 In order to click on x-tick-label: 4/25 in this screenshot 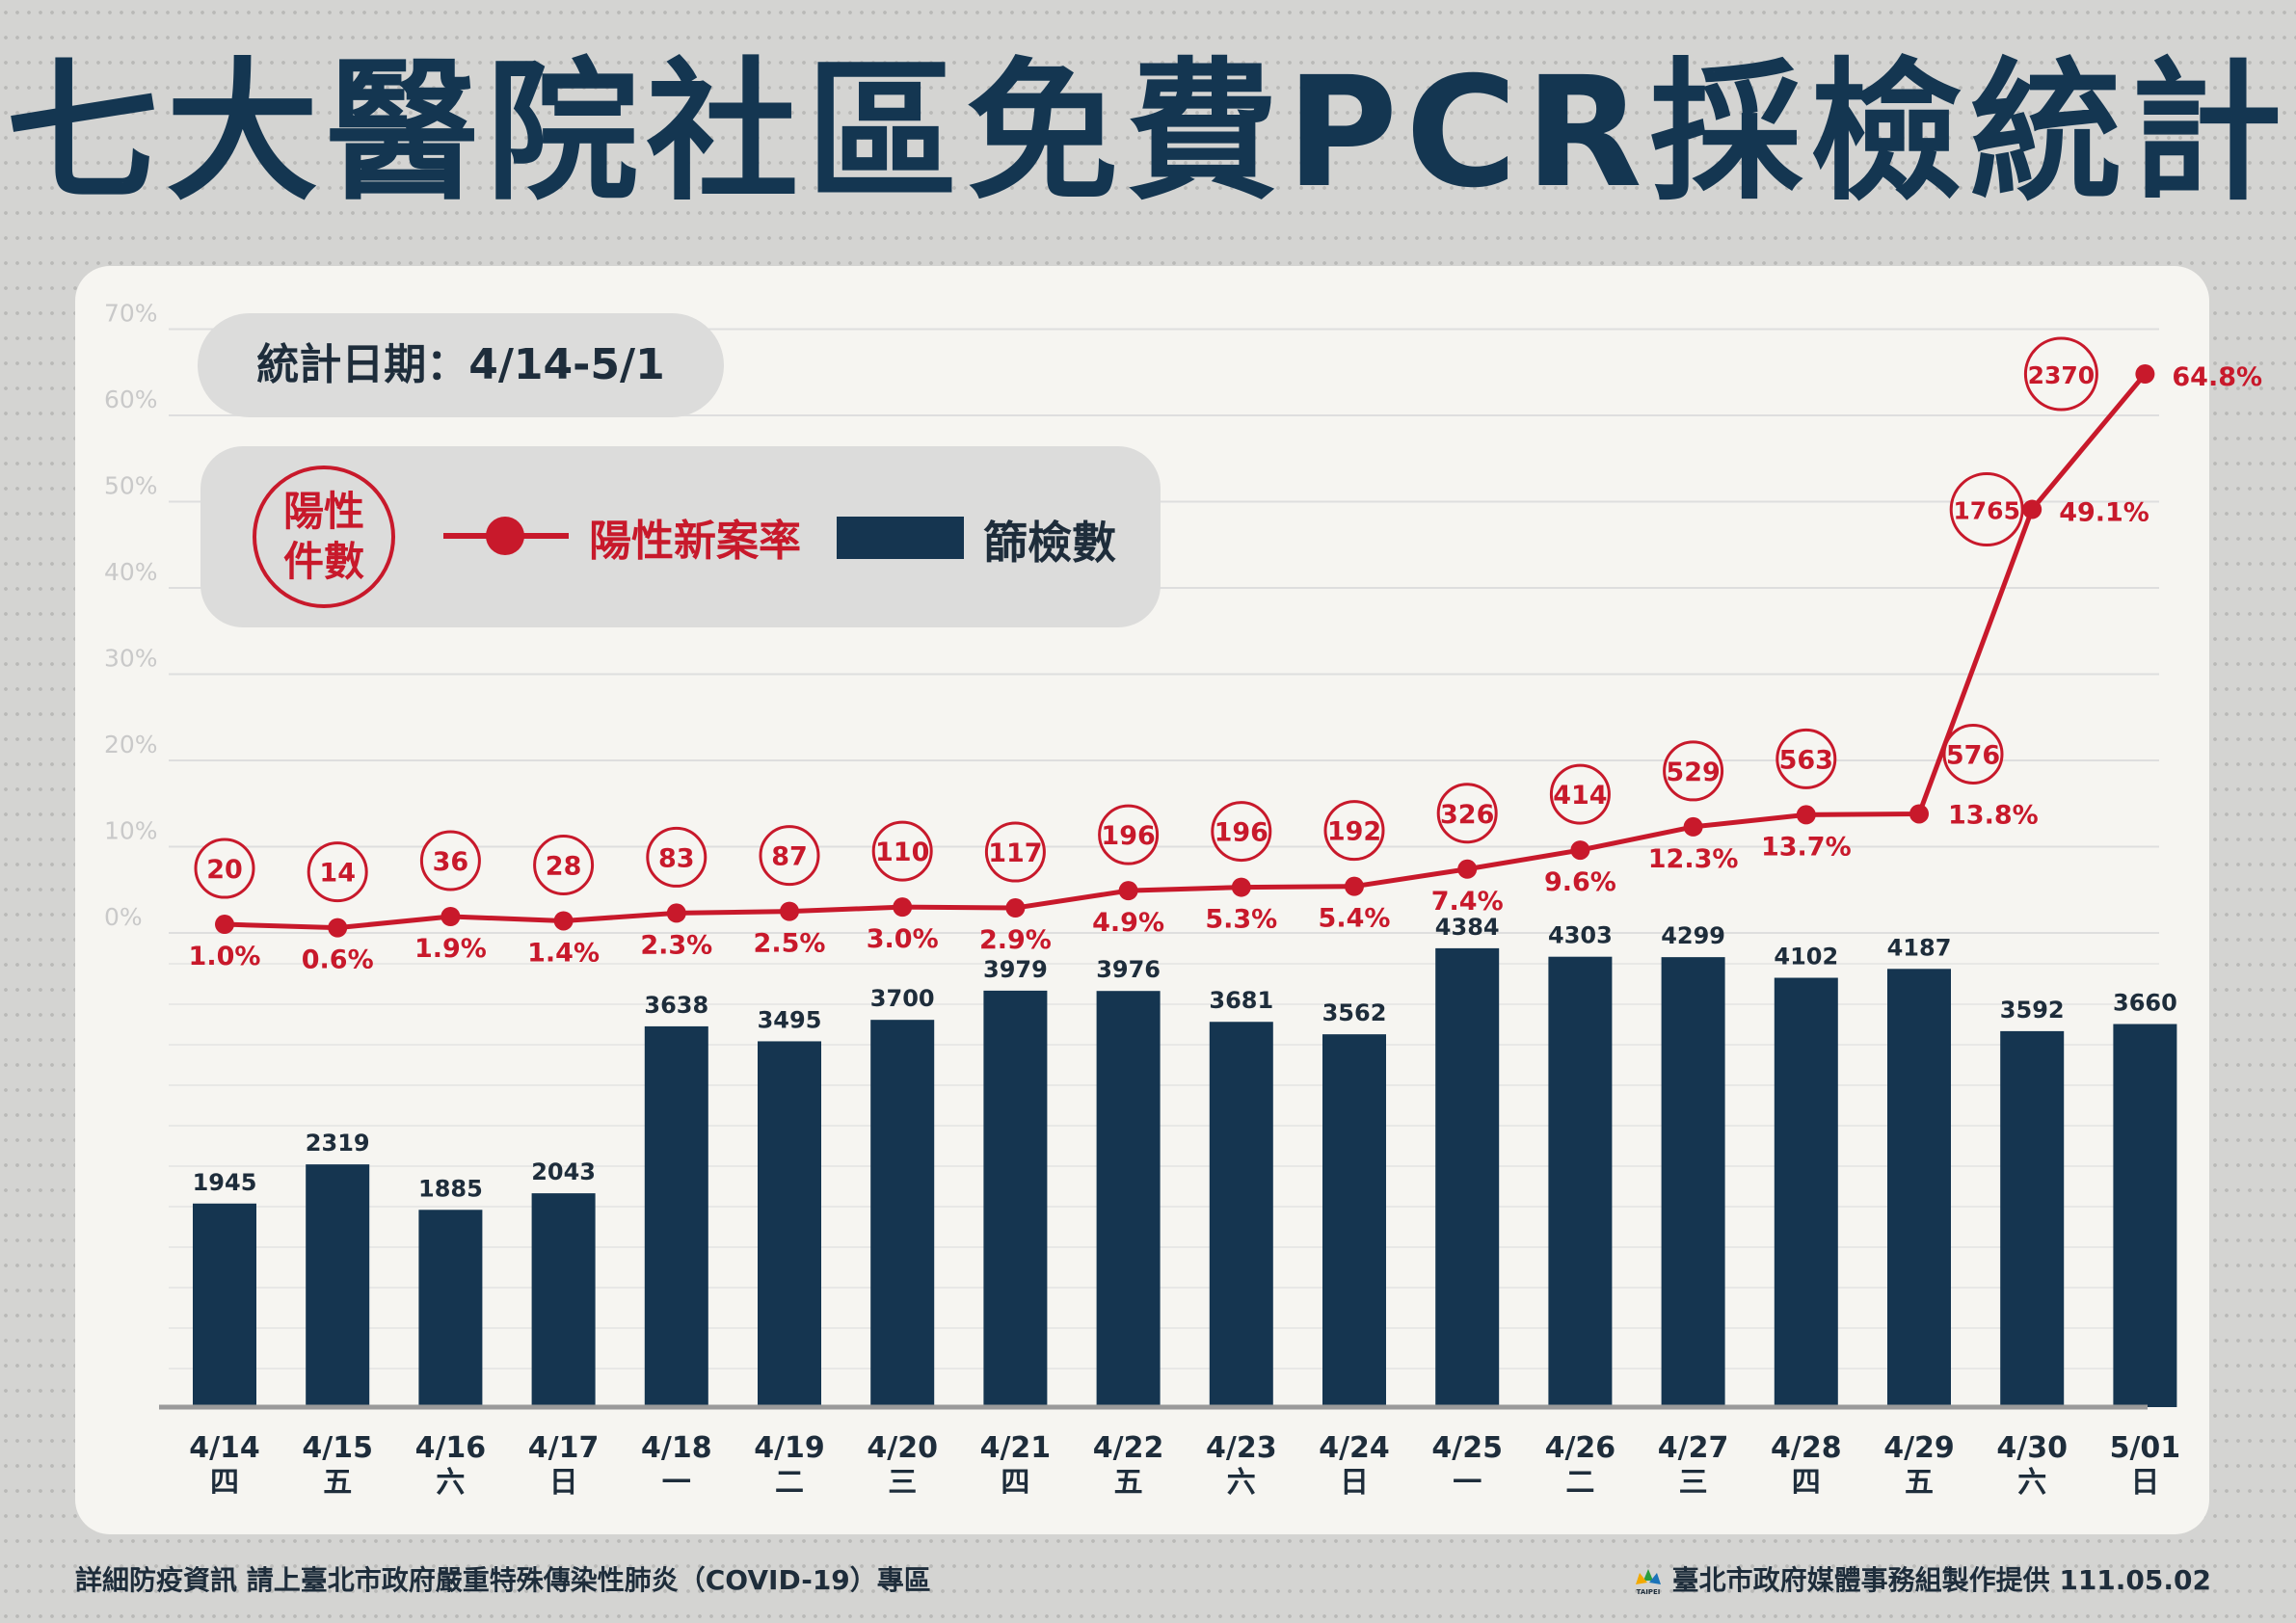, I will do `click(1467, 1448)`.